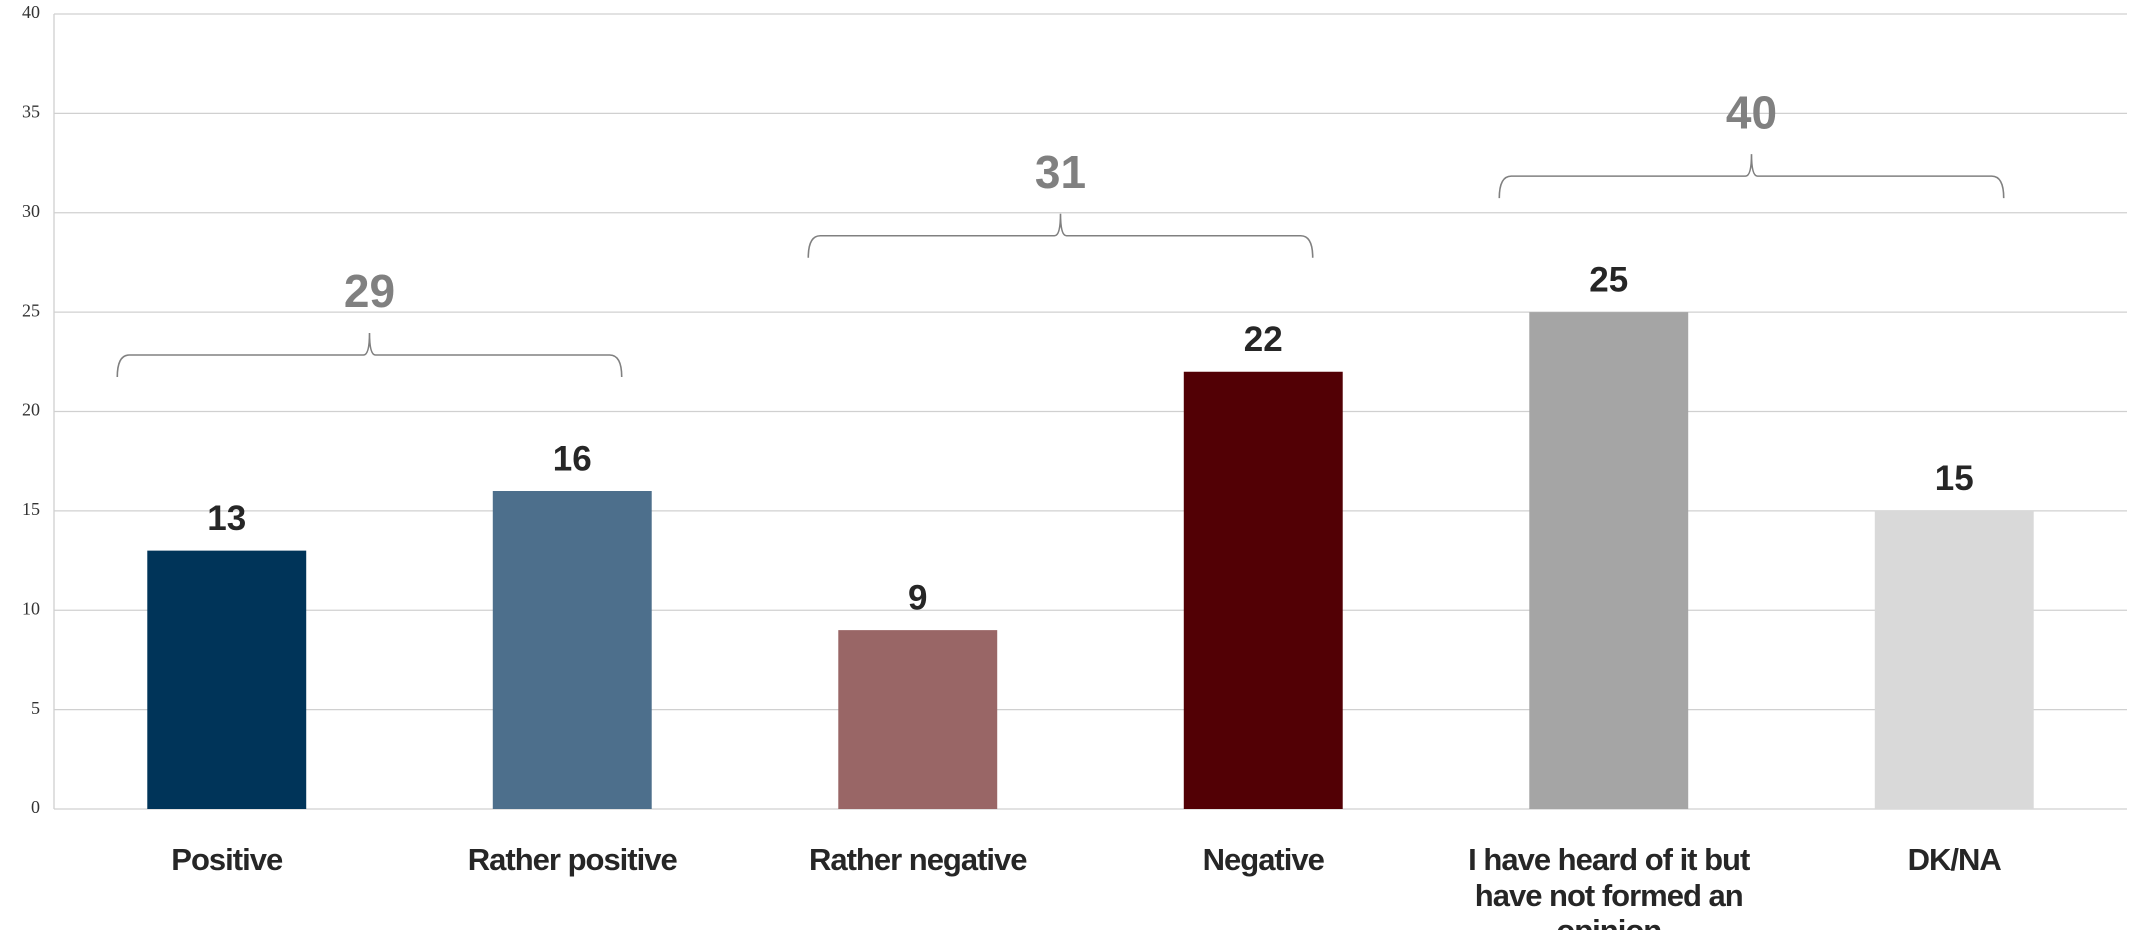 The image size is (2131, 930). What do you see at coordinates (31, 12) in the screenshot?
I see `y-tick-label: 40` at bounding box center [31, 12].